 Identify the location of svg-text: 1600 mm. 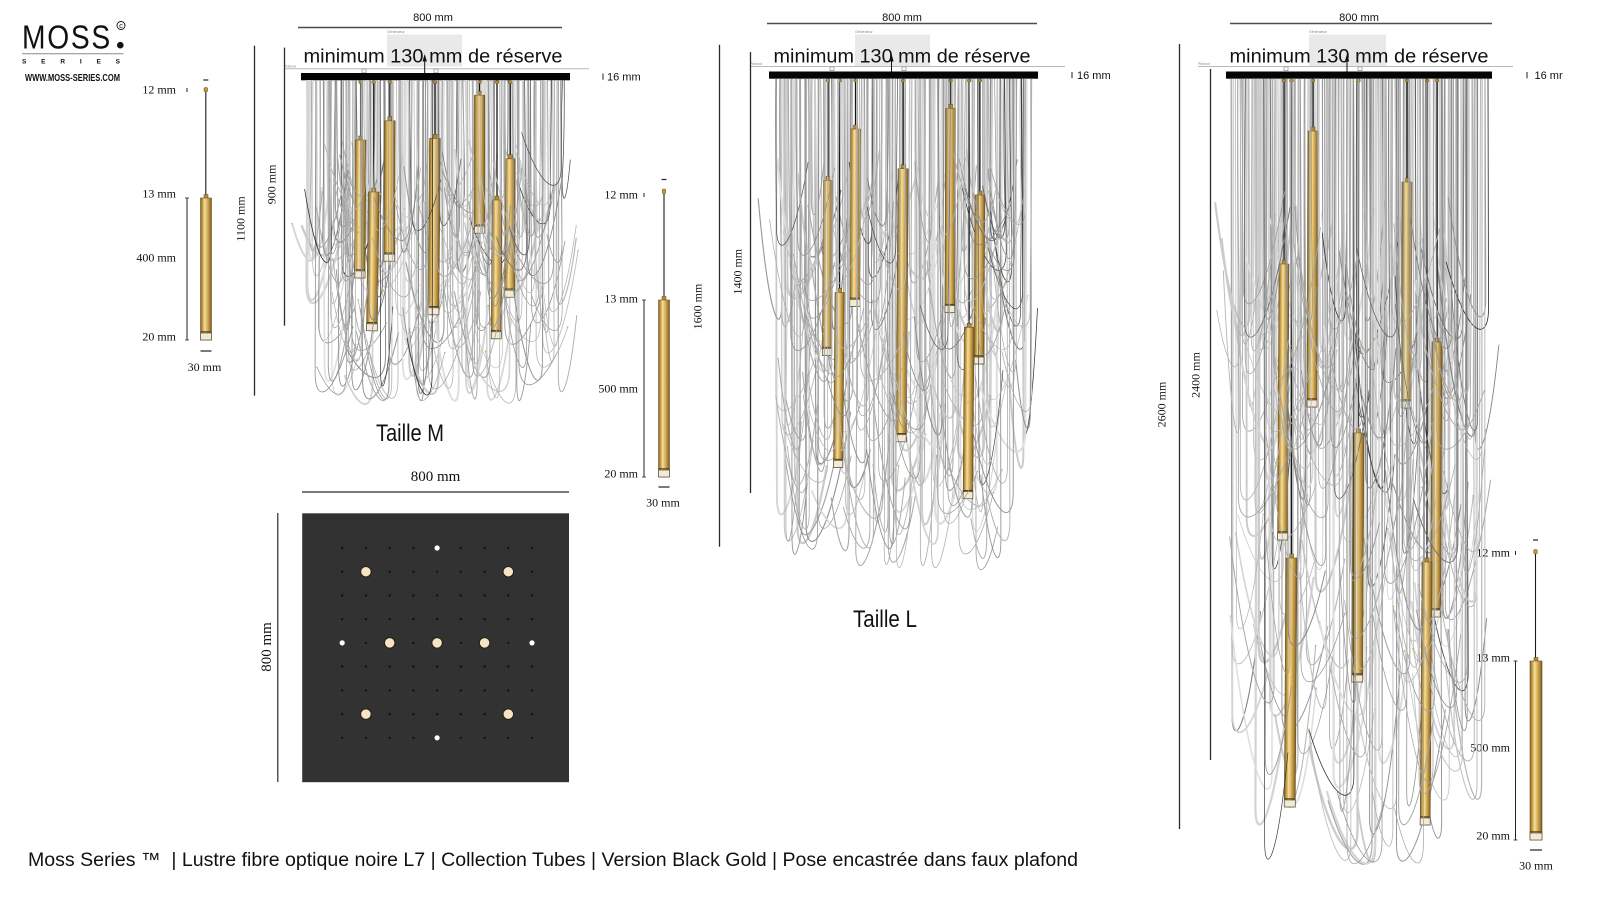
(698, 306).